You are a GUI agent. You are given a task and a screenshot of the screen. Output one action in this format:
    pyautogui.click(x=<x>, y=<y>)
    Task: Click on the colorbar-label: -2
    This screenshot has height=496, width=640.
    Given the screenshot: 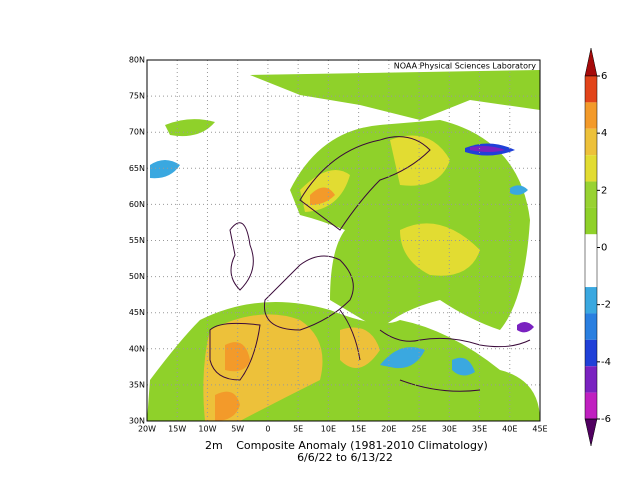 What is the action you would take?
    pyautogui.click(x=606, y=305)
    